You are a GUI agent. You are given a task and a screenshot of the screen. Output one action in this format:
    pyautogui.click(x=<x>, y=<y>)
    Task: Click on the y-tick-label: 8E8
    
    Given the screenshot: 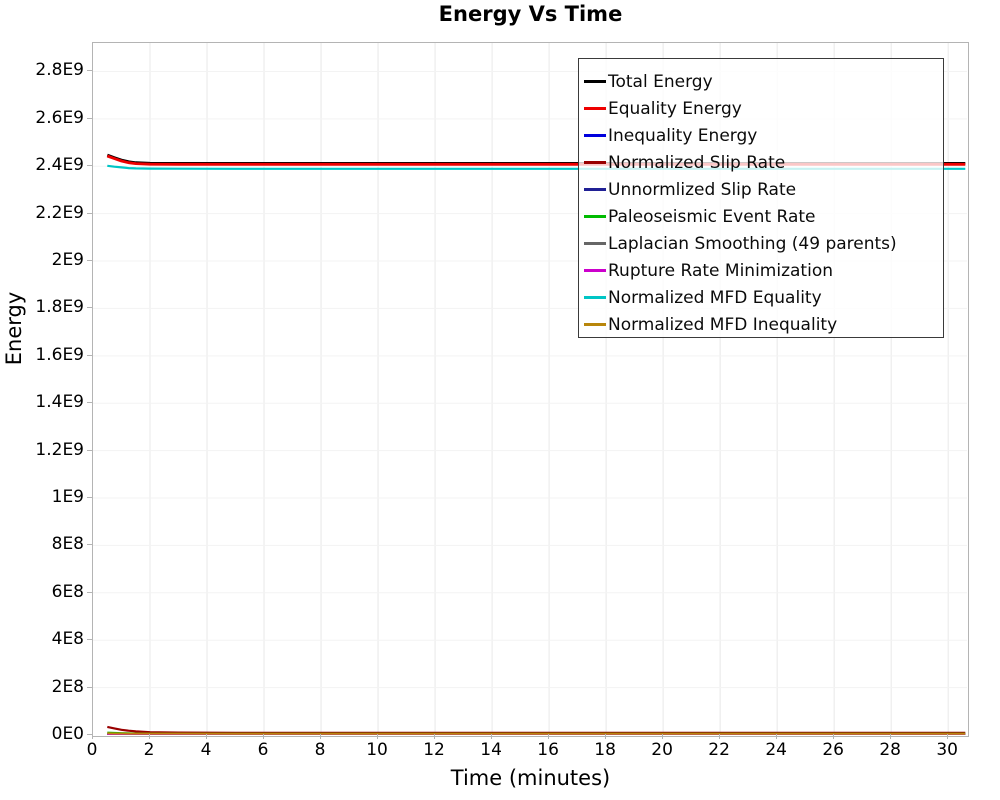 What is the action you would take?
    pyautogui.click(x=67, y=544)
    